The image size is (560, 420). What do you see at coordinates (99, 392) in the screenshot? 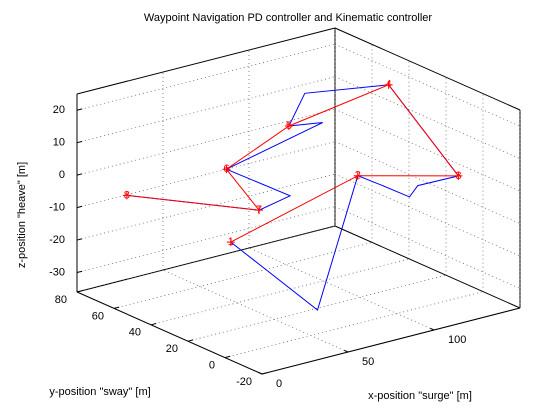
I see `y-axis-label: y-position "sway" [m]` at bounding box center [99, 392].